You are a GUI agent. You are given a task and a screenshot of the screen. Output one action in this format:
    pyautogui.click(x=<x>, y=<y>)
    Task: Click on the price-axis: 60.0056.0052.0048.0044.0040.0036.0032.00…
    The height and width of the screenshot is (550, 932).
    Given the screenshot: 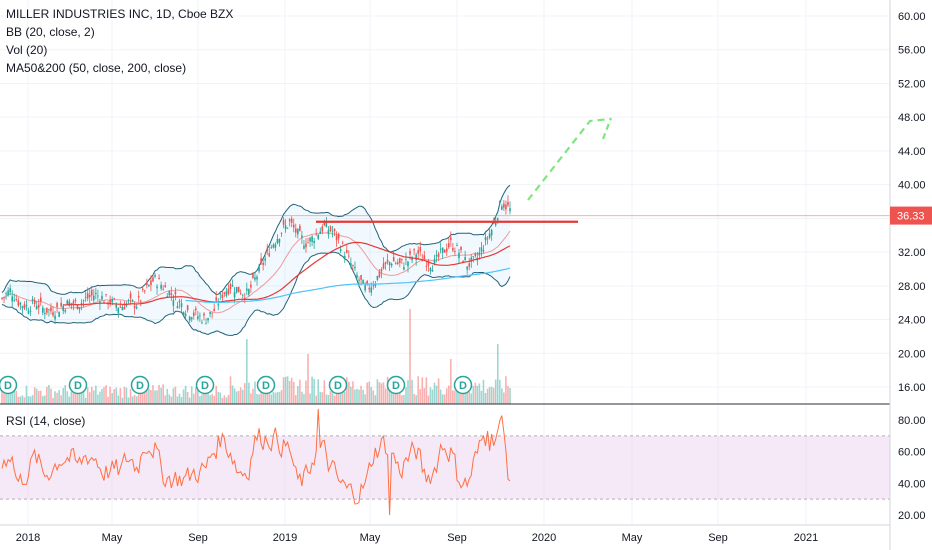 What is the action you would take?
    pyautogui.click(x=912, y=202)
    